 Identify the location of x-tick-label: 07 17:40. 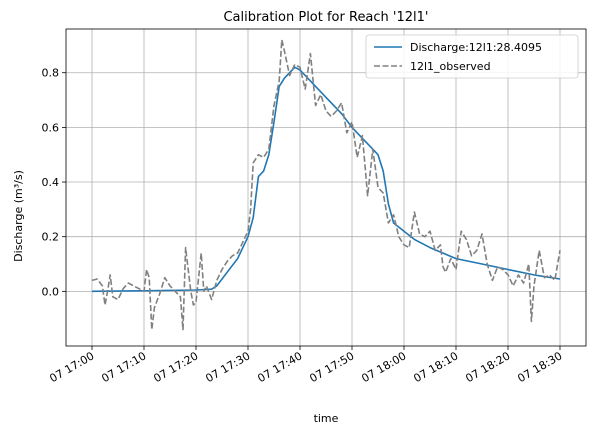
(279, 367).